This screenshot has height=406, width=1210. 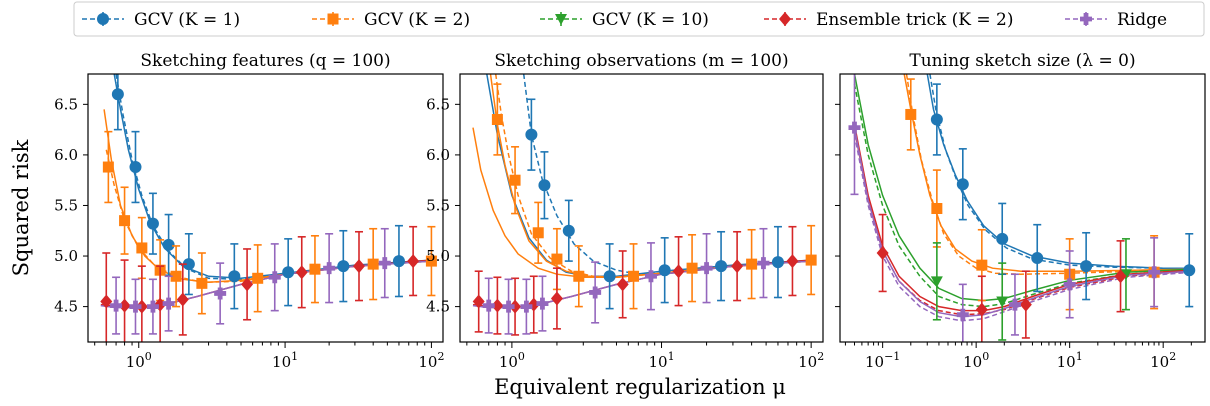 What do you see at coordinates (882, 360) in the screenshot?
I see `x-tick-label: 10⁻¹` at bounding box center [882, 360].